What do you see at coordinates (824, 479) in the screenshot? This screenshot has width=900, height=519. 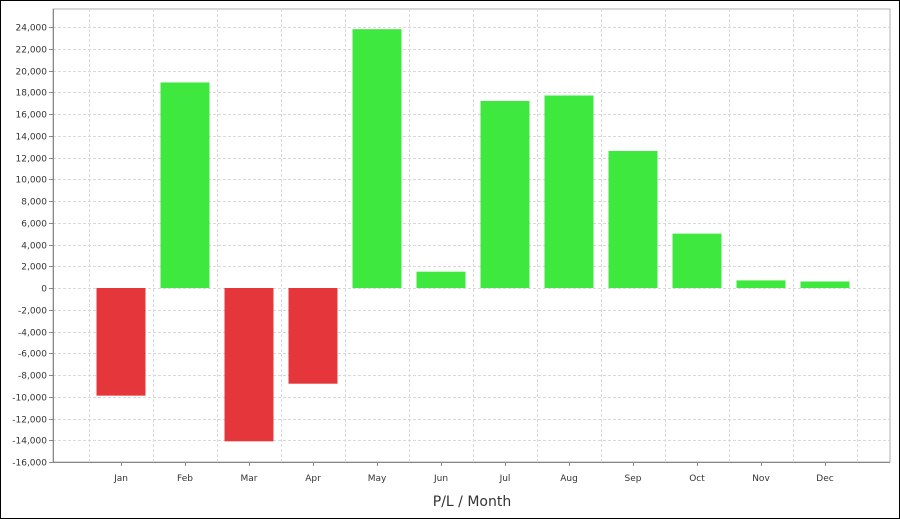 I see `x-tick-label: Dec` at bounding box center [824, 479].